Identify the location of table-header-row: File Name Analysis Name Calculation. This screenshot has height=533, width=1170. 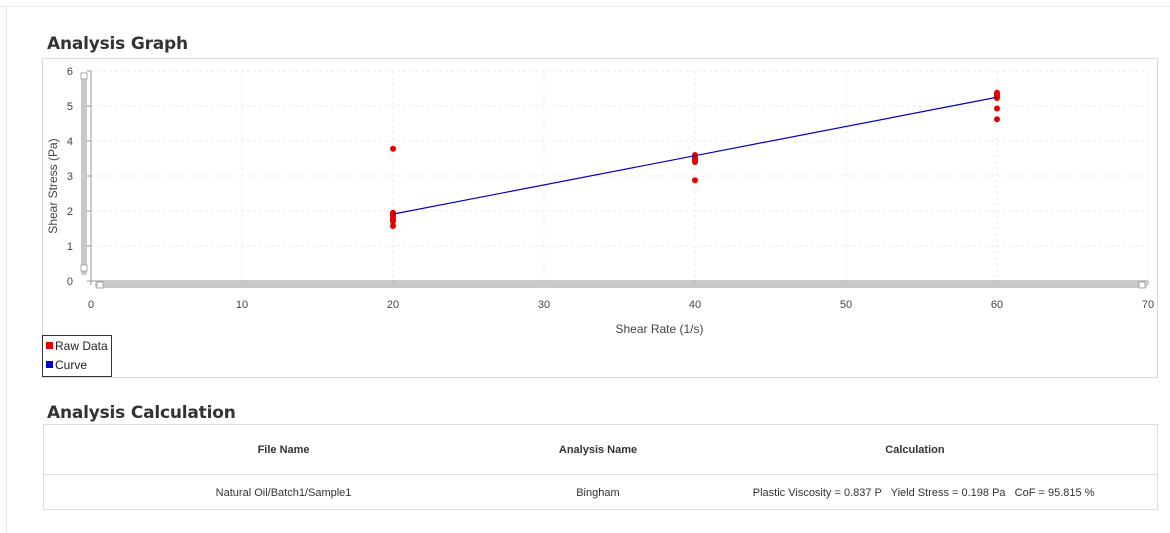
(600, 450).